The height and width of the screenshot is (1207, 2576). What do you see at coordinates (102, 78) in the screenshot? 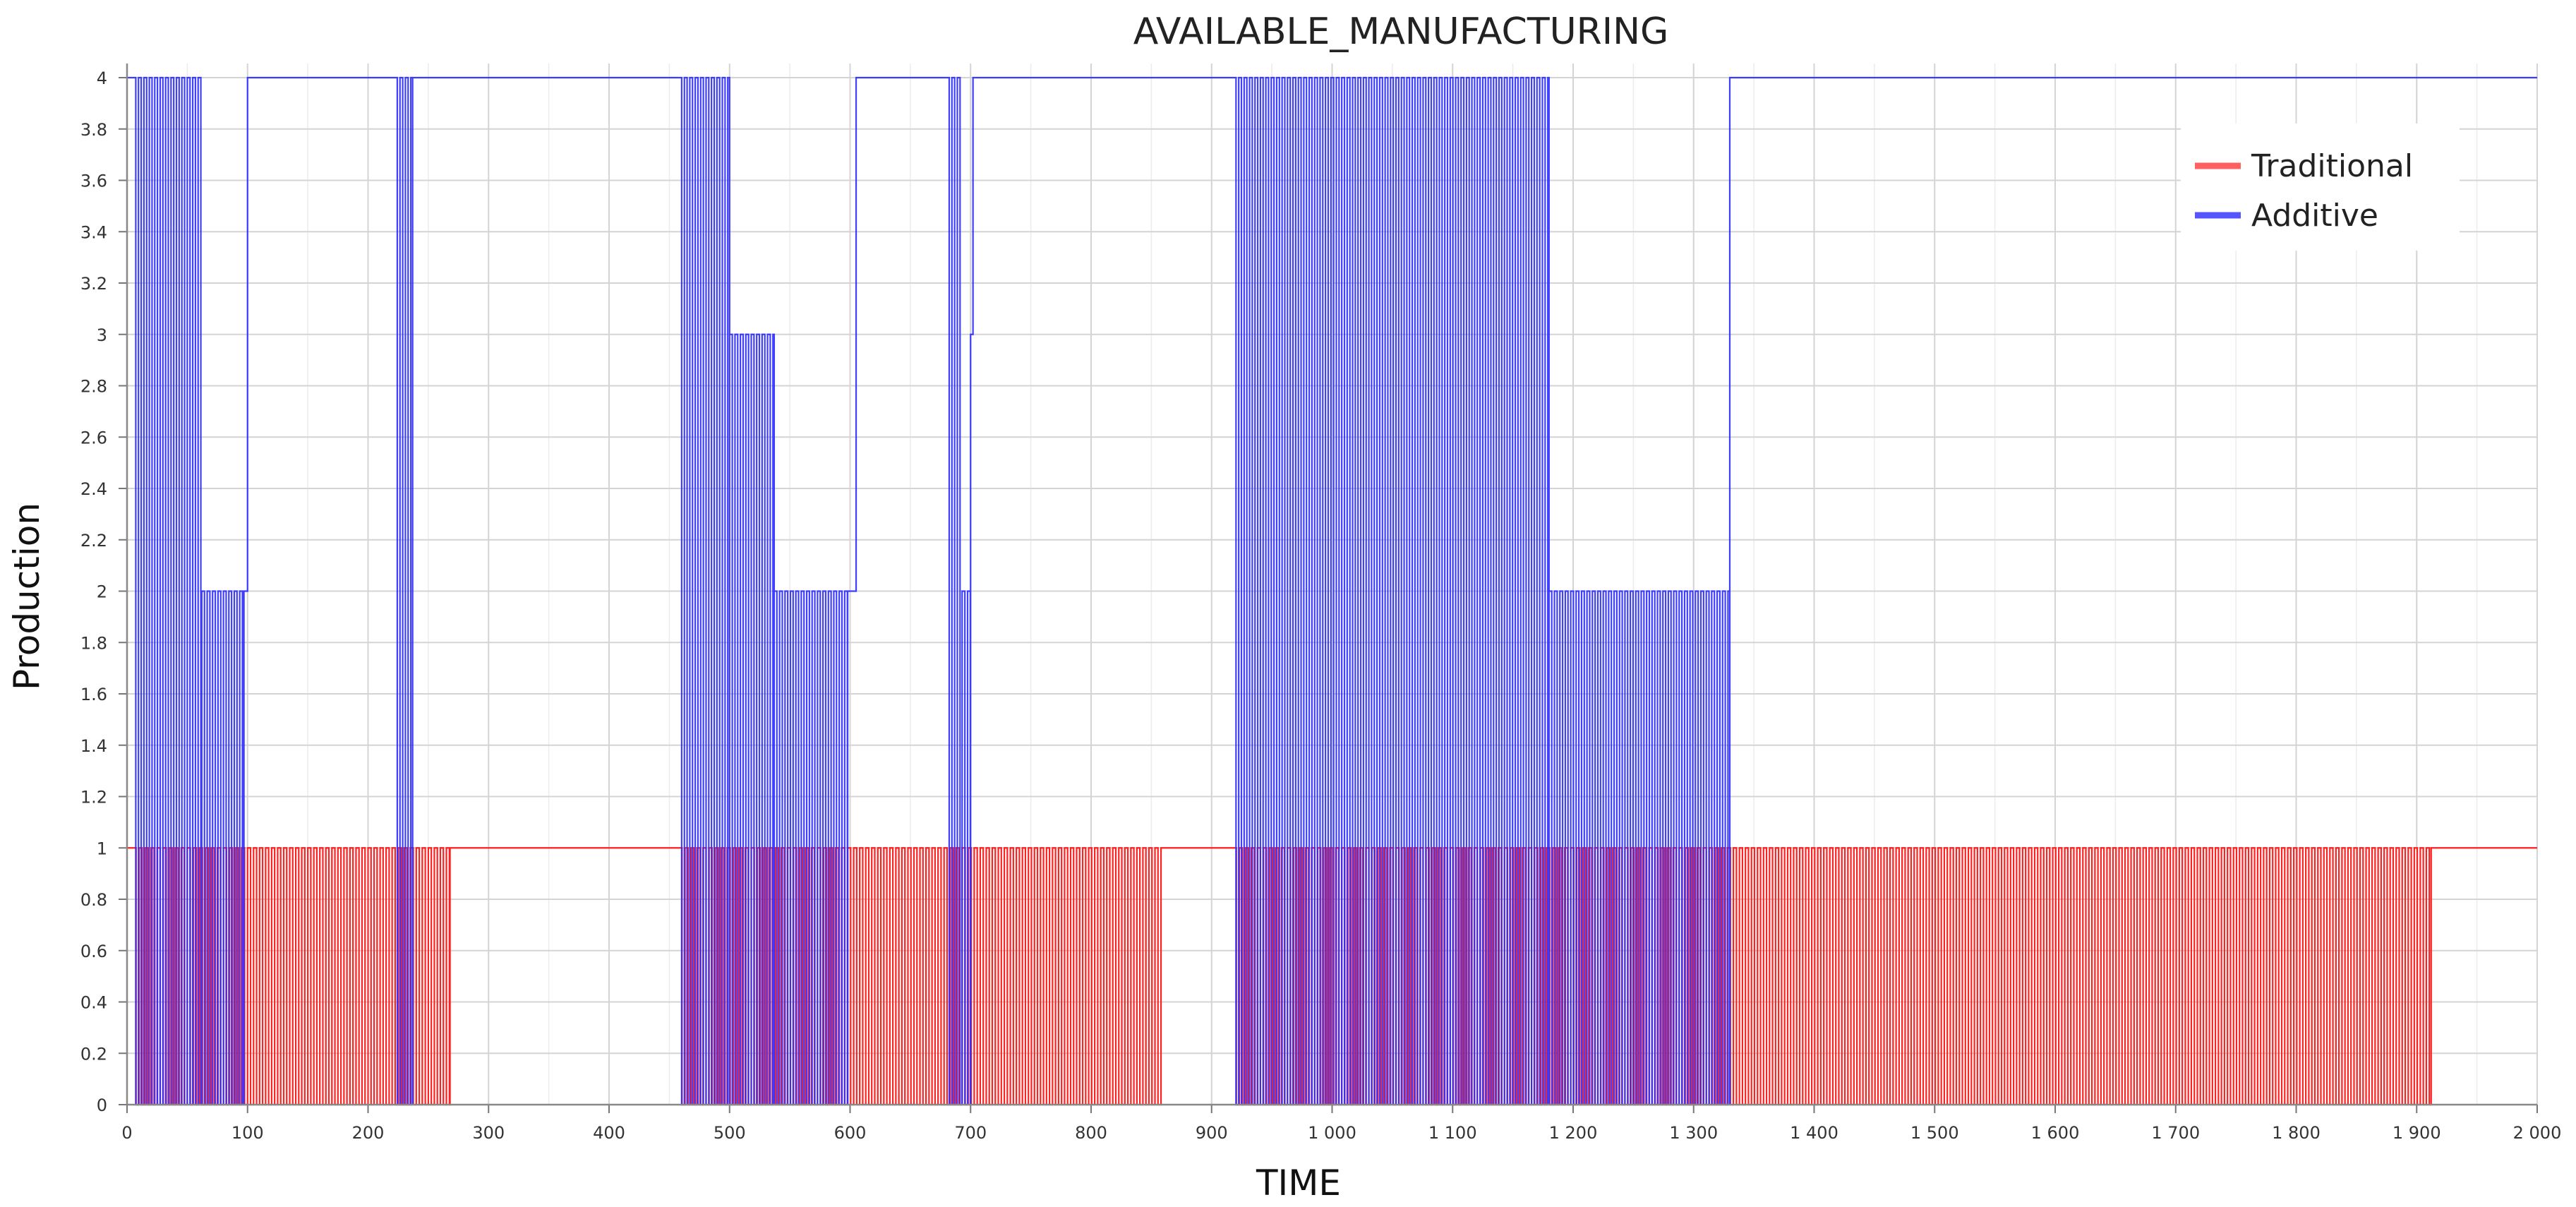
I see `y-tick-label: 4` at bounding box center [102, 78].